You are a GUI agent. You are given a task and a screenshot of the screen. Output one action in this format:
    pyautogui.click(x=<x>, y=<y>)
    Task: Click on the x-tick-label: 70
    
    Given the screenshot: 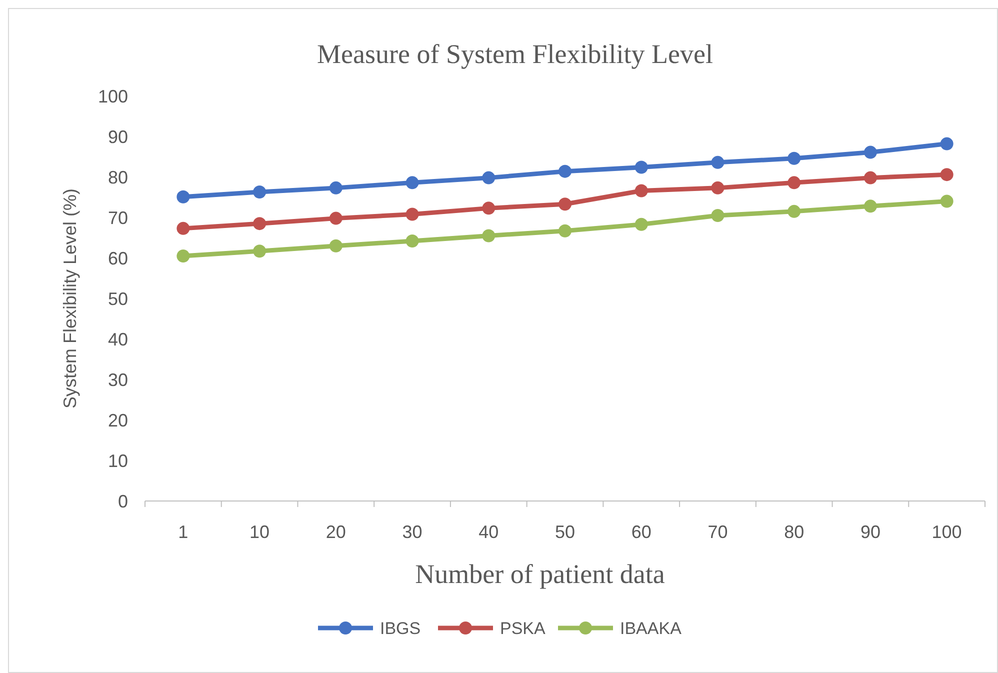 What is the action you would take?
    pyautogui.click(x=718, y=532)
    